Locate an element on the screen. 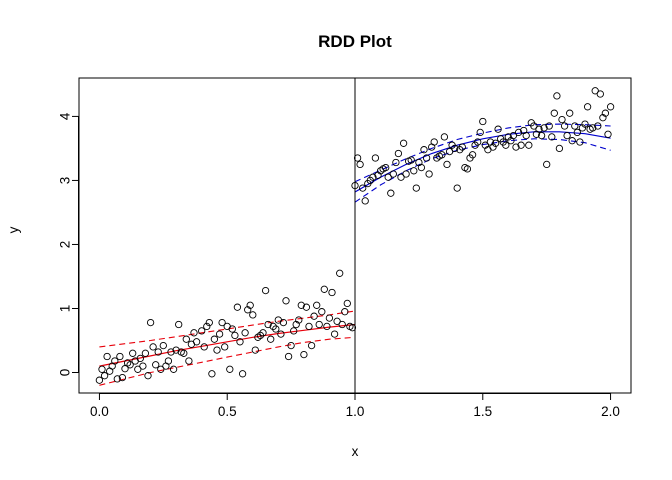 The image size is (672, 480). left-lower-band is located at coordinates (227, 361).